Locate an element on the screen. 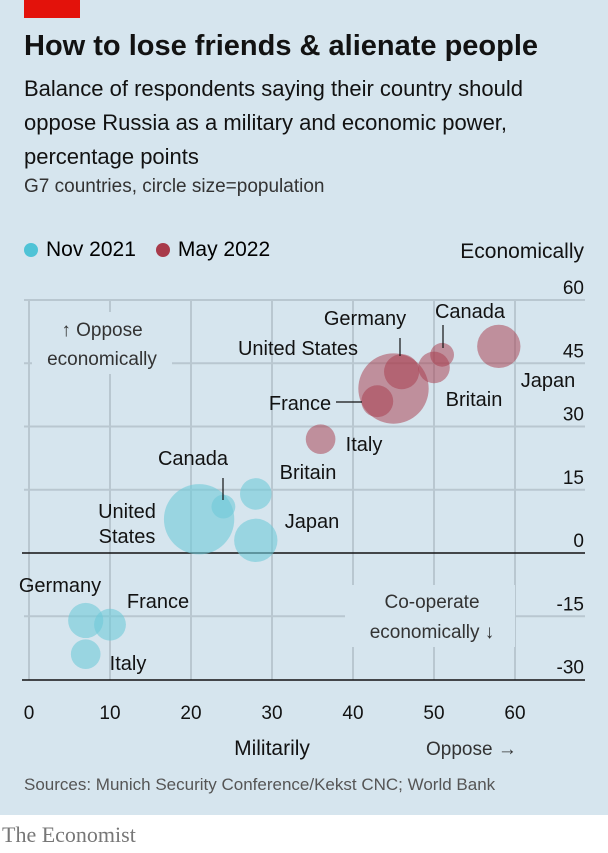 This screenshot has width=608, height=853. bubble-label: United is located at coordinates (127, 512).